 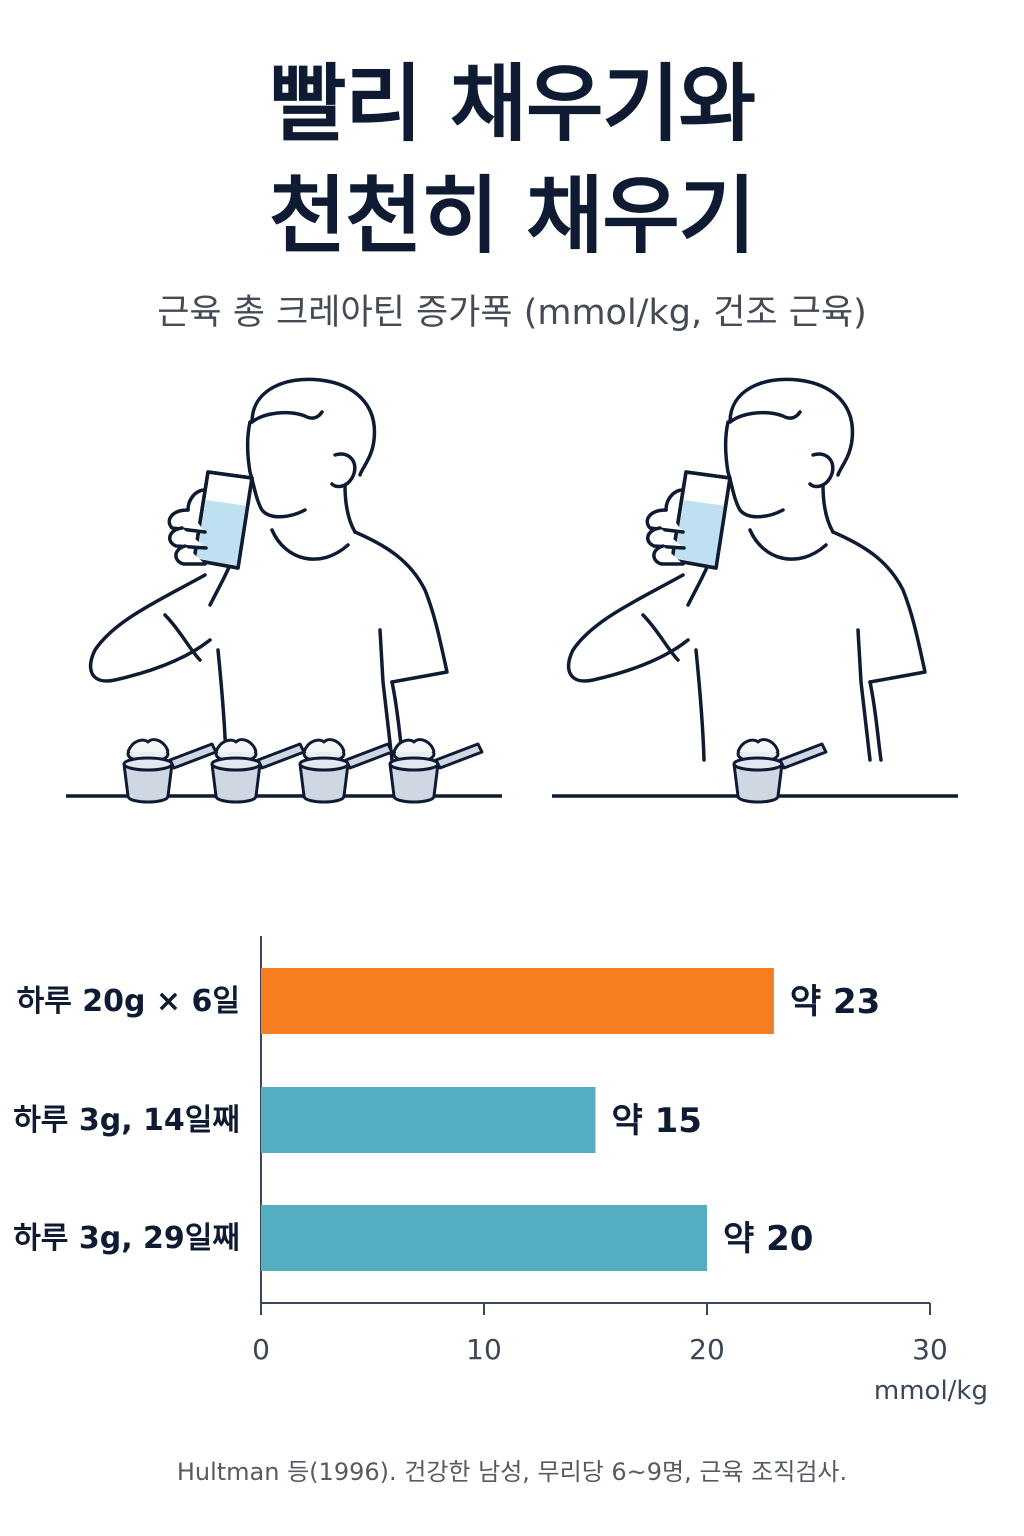 I want to click on category-label-1: 하루 20g × 6일, so click(x=128, y=1001).